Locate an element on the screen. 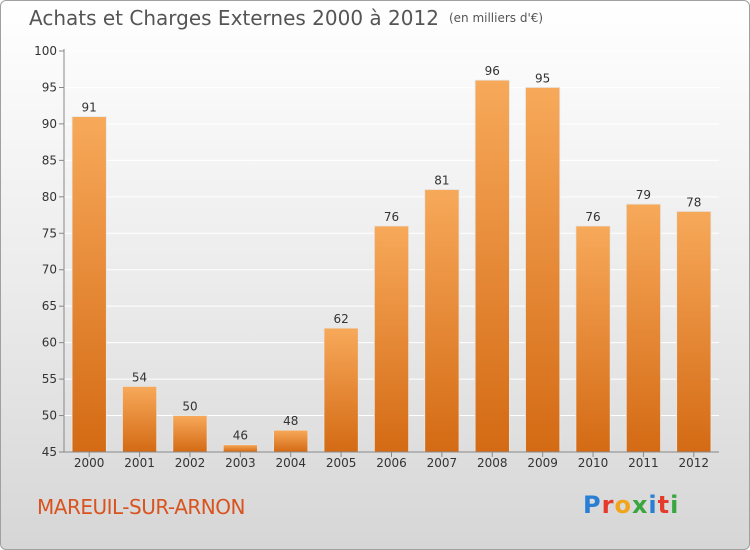  y-tick-label: 95 is located at coordinates (49, 87).